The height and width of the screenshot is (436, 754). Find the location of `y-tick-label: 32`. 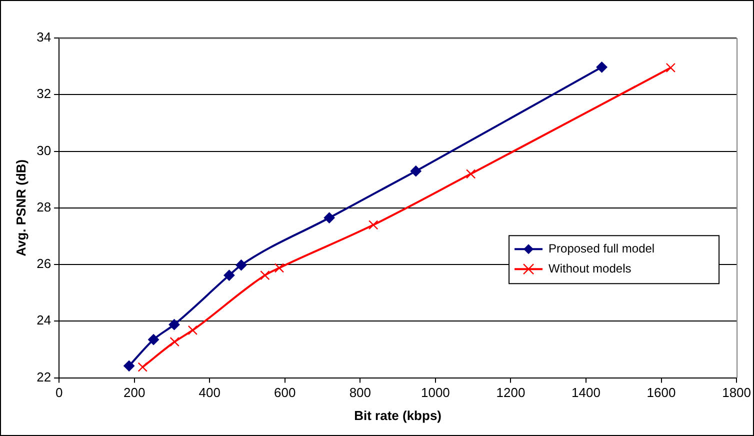

y-tick-label: 32 is located at coordinates (44, 94).